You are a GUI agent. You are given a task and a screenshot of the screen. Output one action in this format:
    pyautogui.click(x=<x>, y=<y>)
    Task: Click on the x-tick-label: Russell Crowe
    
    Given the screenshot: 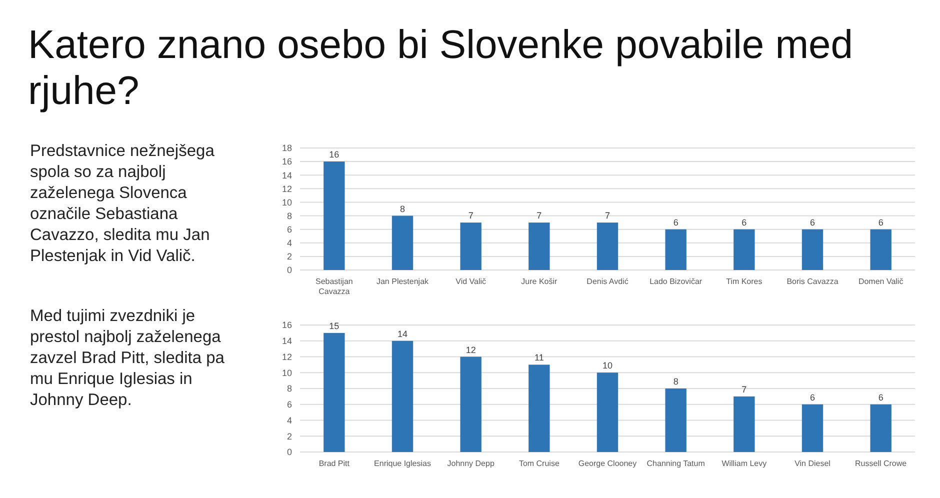 What is the action you would take?
    pyautogui.click(x=881, y=463)
    